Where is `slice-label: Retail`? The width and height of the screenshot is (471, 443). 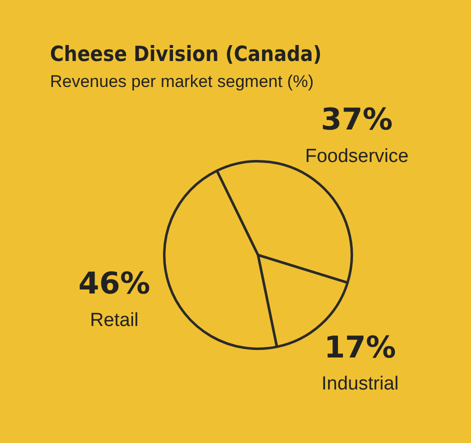
slice-label: Retail is located at coordinates (114, 321).